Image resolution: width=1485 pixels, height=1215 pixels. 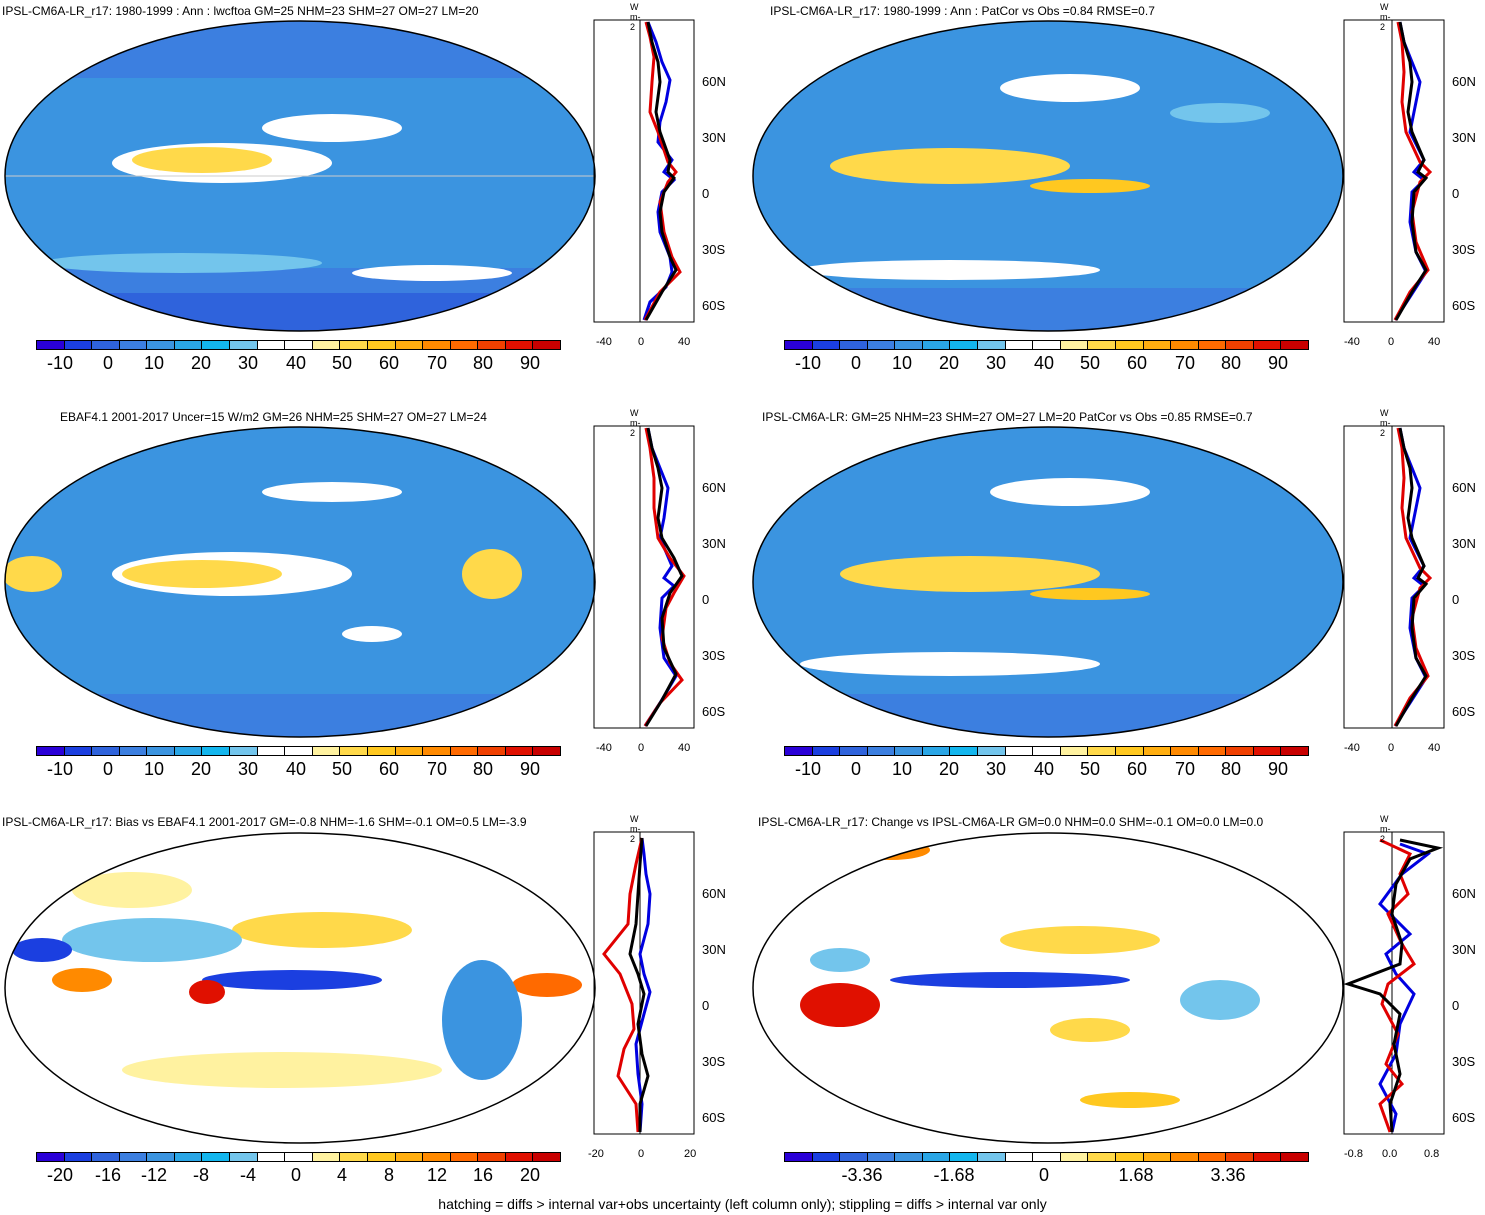 I want to click on cbar-label: -12, so click(x=154, y=1175).